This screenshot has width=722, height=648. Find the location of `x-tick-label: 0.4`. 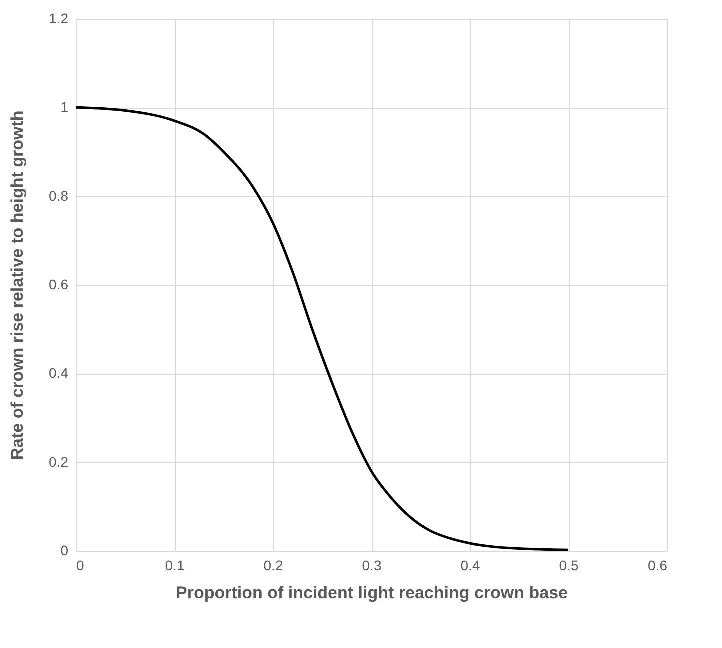

x-tick-label: 0.4 is located at coordinates (470, 566).